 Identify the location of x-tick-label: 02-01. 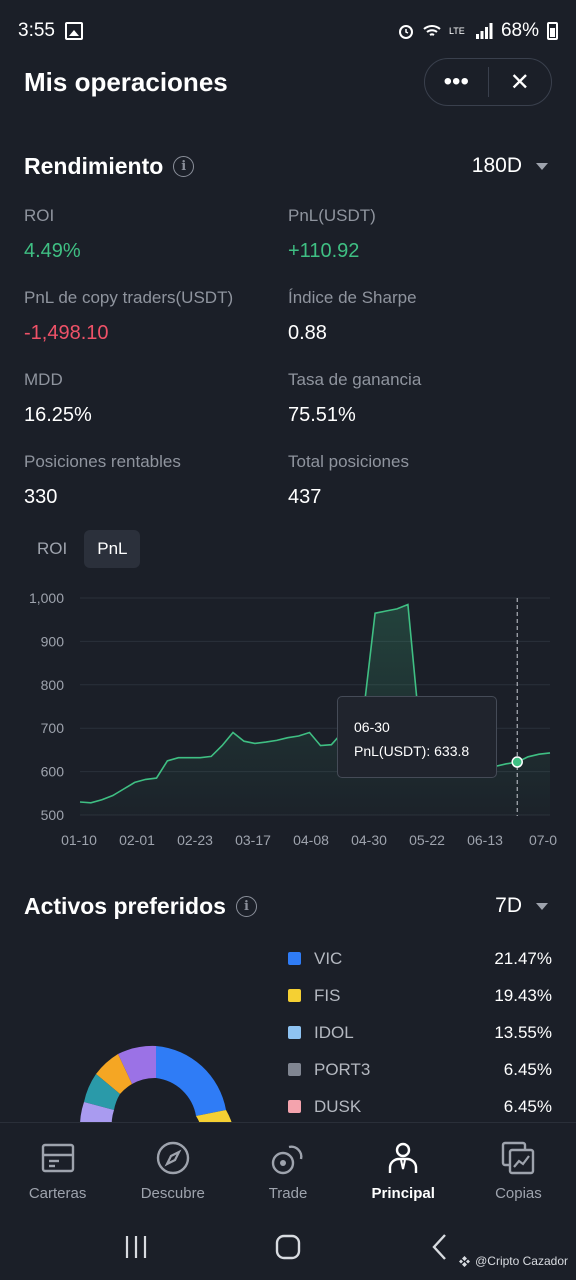
(137, 840).